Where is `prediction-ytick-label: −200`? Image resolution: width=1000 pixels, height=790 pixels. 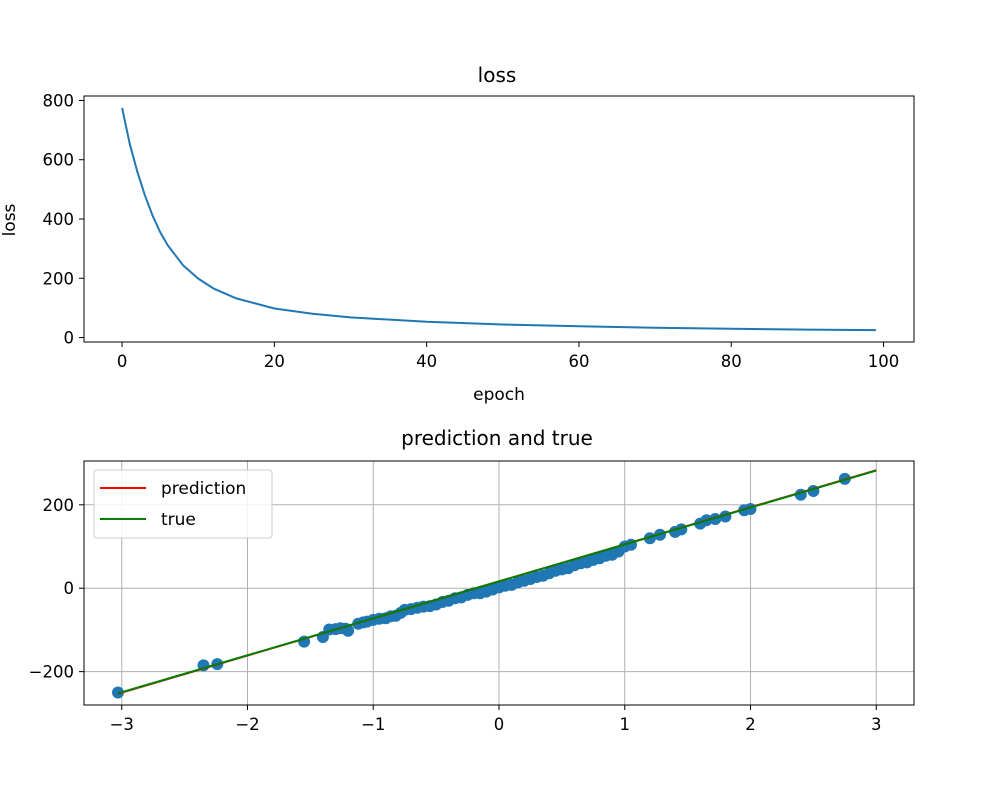
prediction-ytick-label: −200 is located at coordinates (51, 672).